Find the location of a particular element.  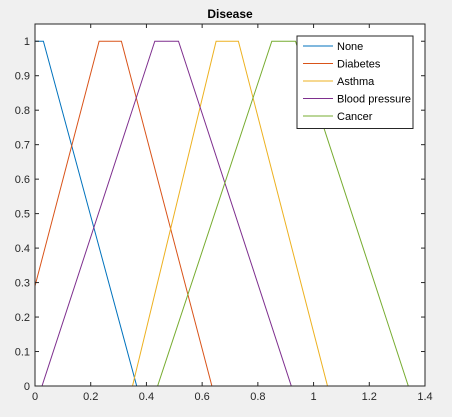

legend-box is located at coordinates (355, 82).